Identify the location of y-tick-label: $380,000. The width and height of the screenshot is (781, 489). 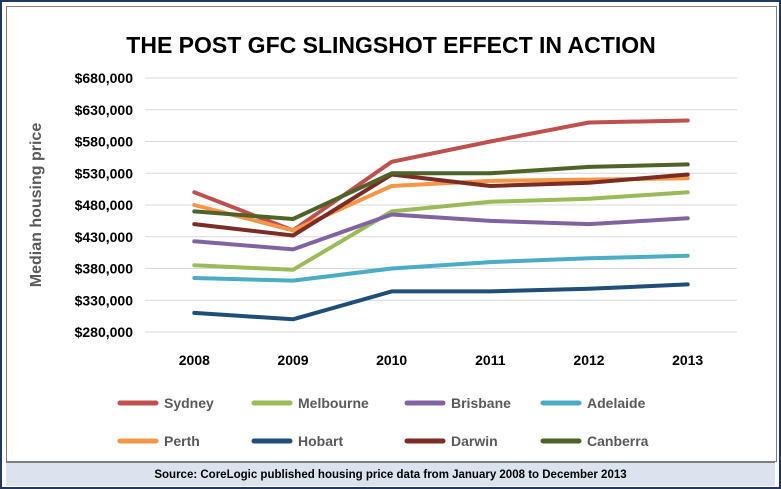
(104, 269).